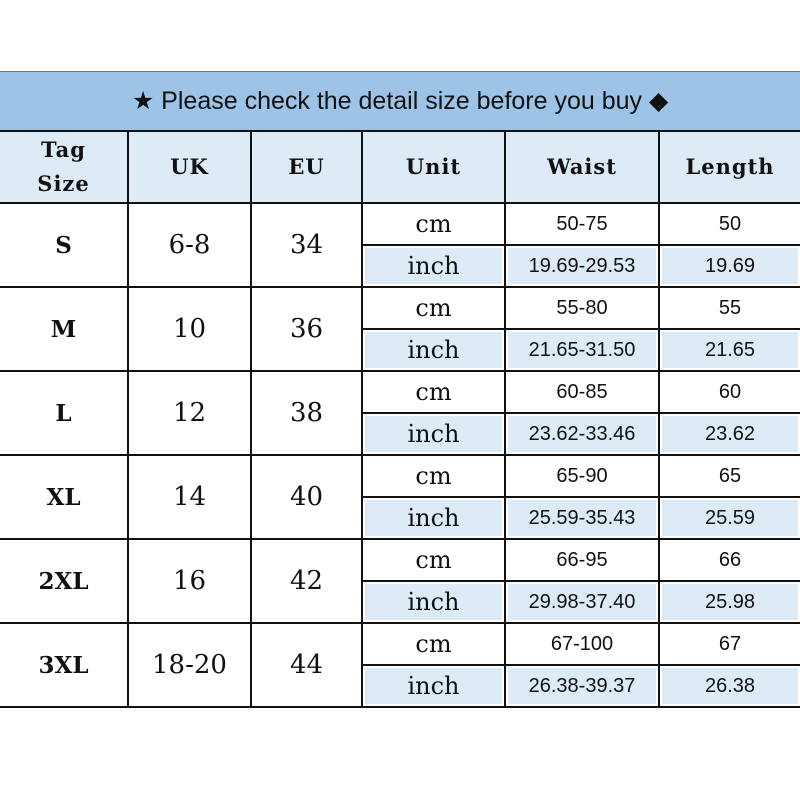 This screenshot has width=800, height=800. Describe the element at coordinates (306, 665) in the screenshot. I see `eu-size-cell: 44` at that location.